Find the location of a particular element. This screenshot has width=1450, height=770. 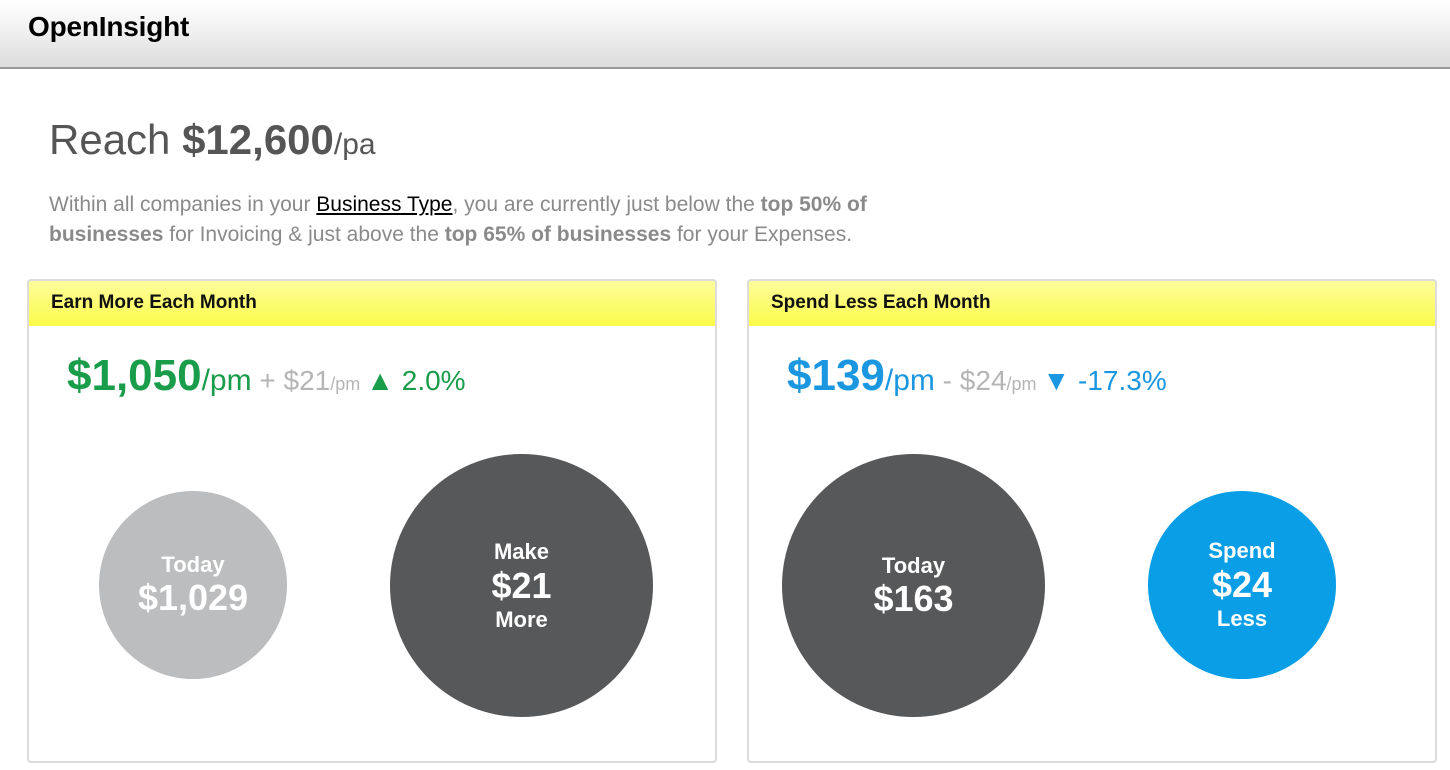

earn-metric: $1,050/pm + $21/pm ▲ 2.0% is located at coordinates (266, 376).